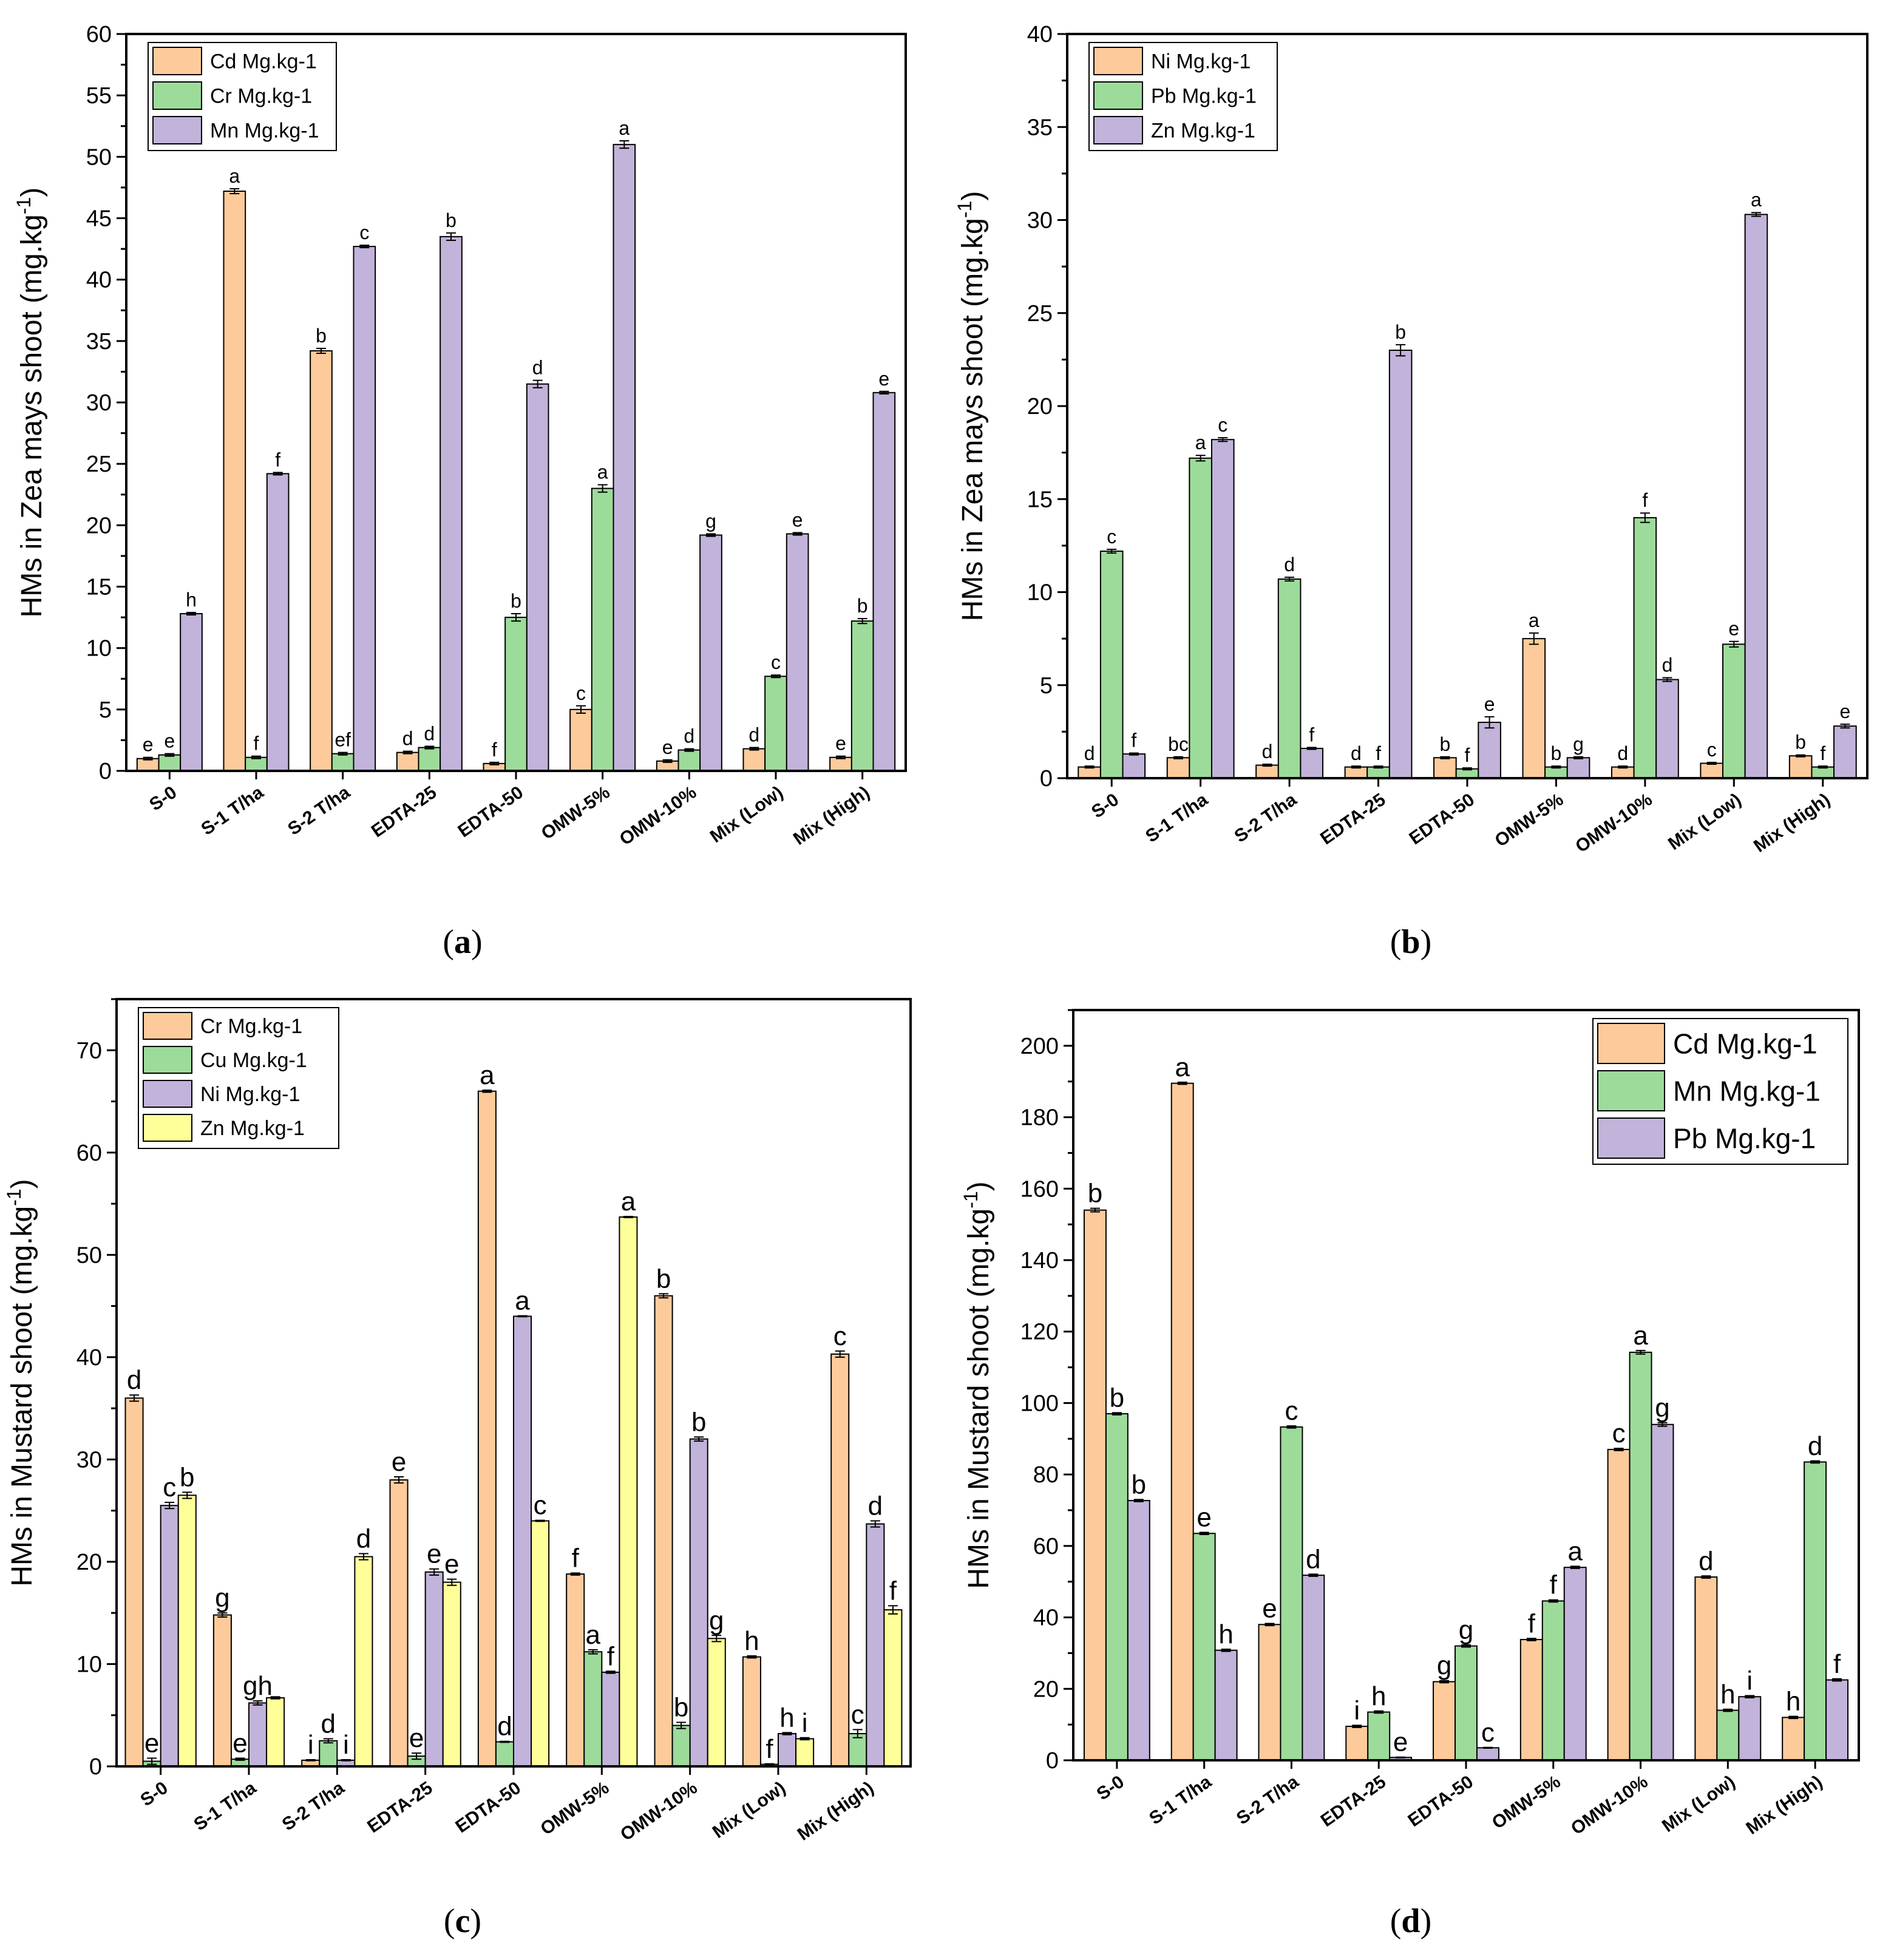 The height and width of the screenshot is (1960, 1877). What do you see at coordinates (1039, 1260) in the screenshot?
I see `y-tick-label: 140` at bounding box center [1039, 1260].